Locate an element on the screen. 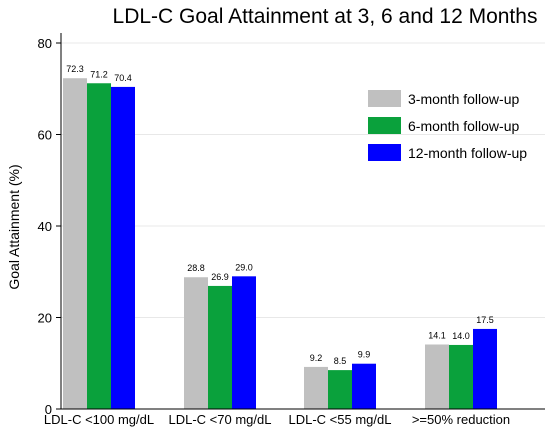 This screenshot has height=429, width=550. y-tick-label: 20 is located at coordinates (45, 318).